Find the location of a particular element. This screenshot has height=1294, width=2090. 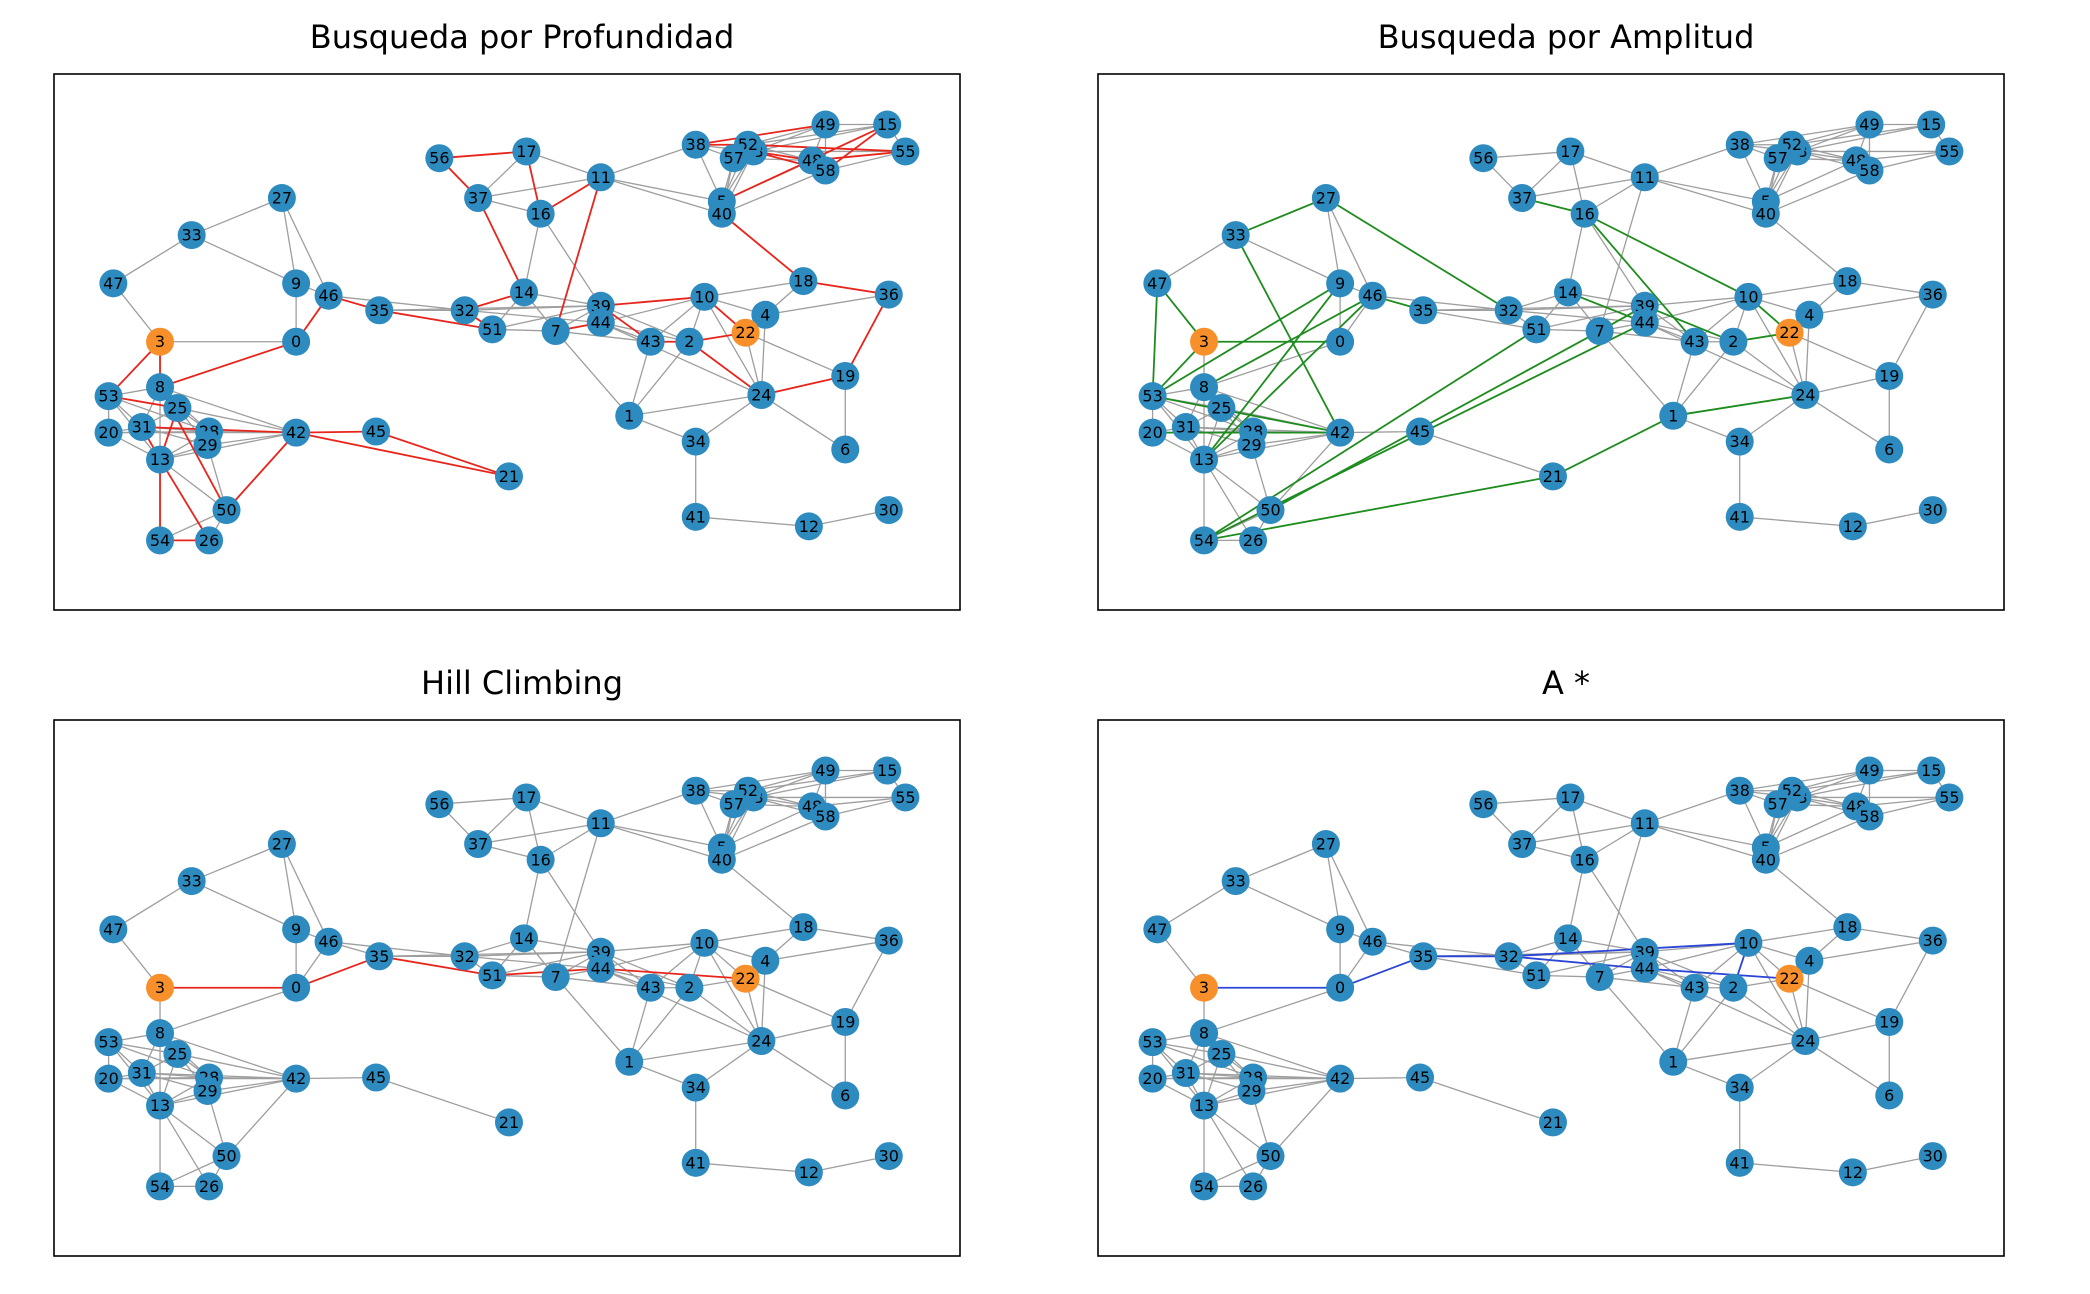

node-label: 13 is located at coordinates (1204, 1105).